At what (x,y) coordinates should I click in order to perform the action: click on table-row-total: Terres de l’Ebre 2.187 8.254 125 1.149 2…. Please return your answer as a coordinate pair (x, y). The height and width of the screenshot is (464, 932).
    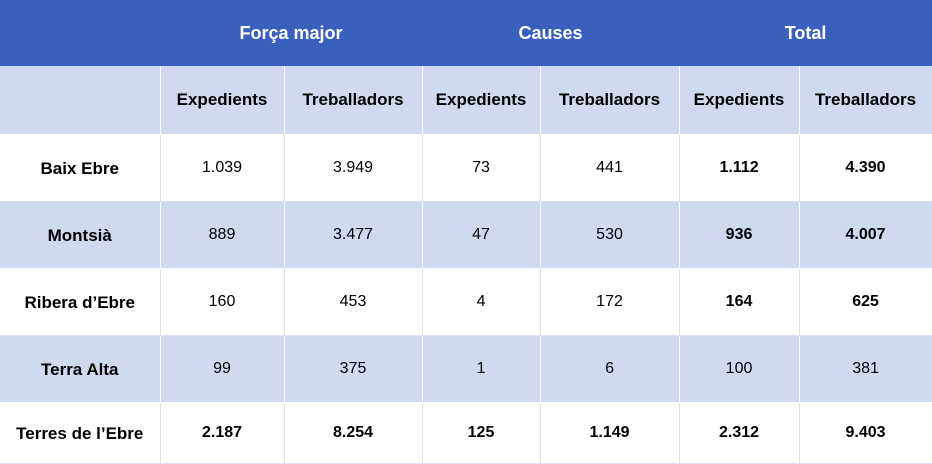
    Looking at the image, I should click on (466, 433).